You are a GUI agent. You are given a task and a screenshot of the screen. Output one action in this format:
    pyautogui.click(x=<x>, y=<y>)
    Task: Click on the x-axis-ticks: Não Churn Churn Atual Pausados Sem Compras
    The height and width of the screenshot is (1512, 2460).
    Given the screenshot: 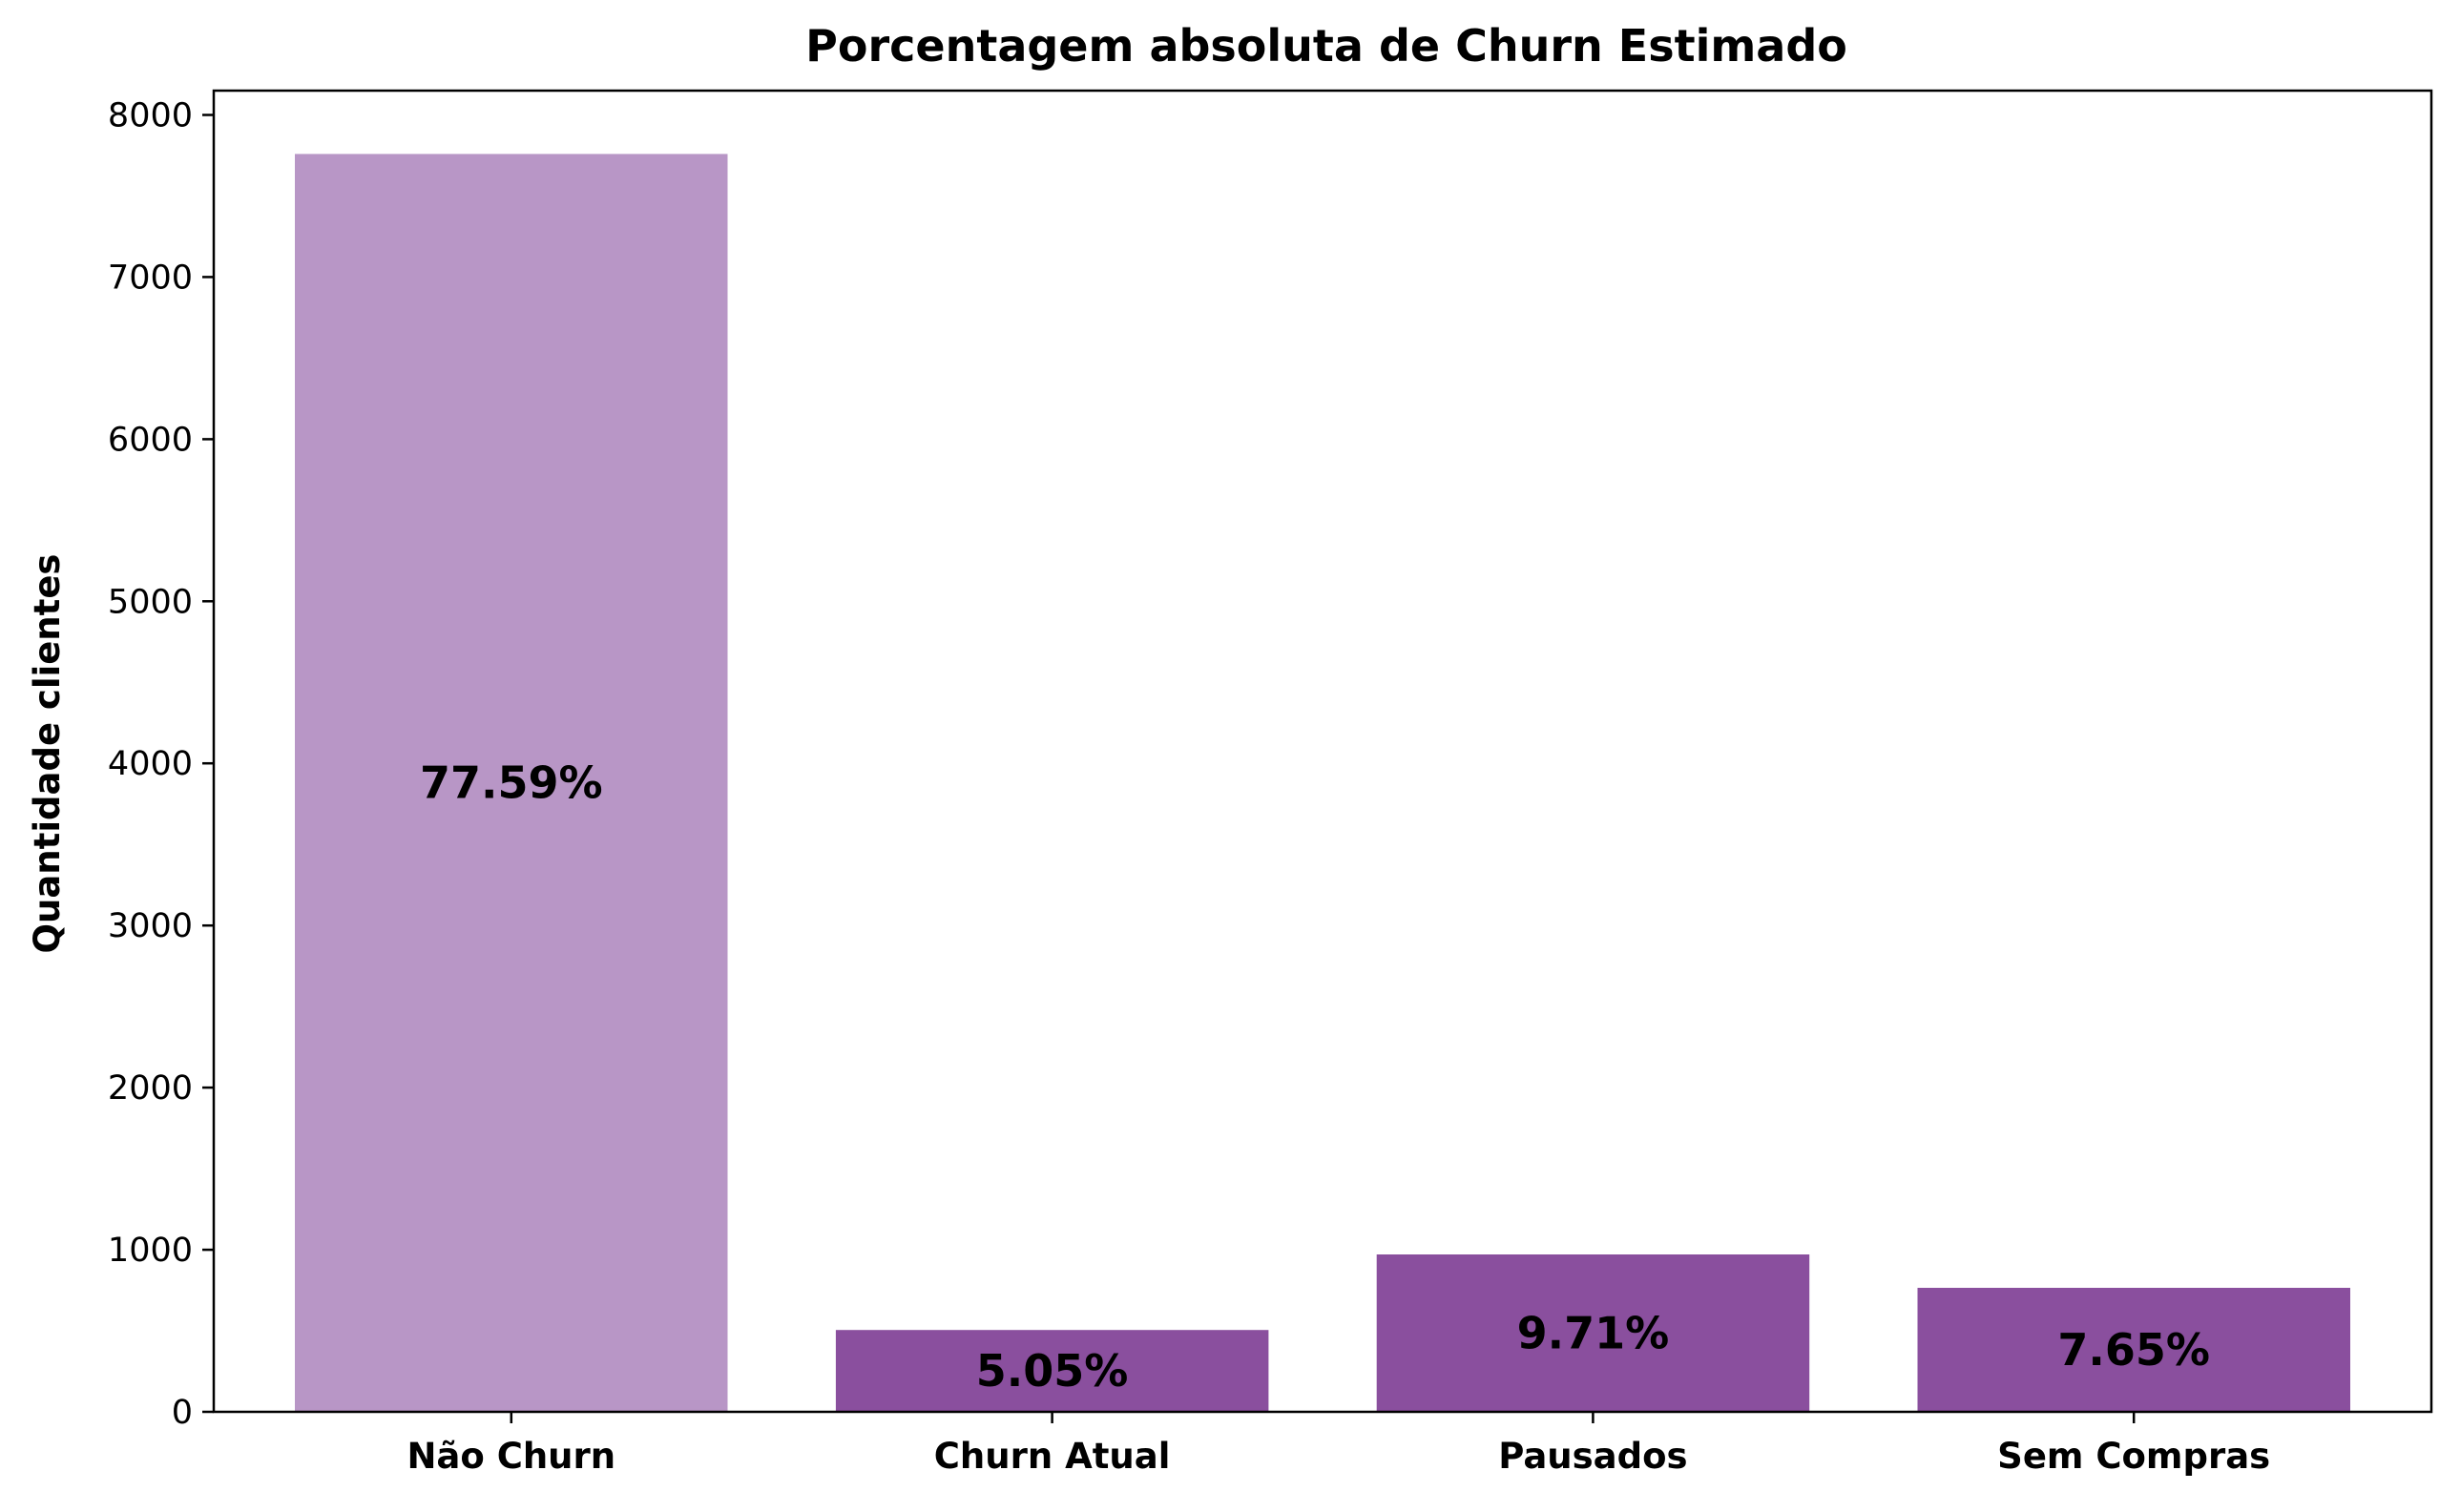 What is the action you would take?
    pyautogui.click(x=1338, y=1444)
    